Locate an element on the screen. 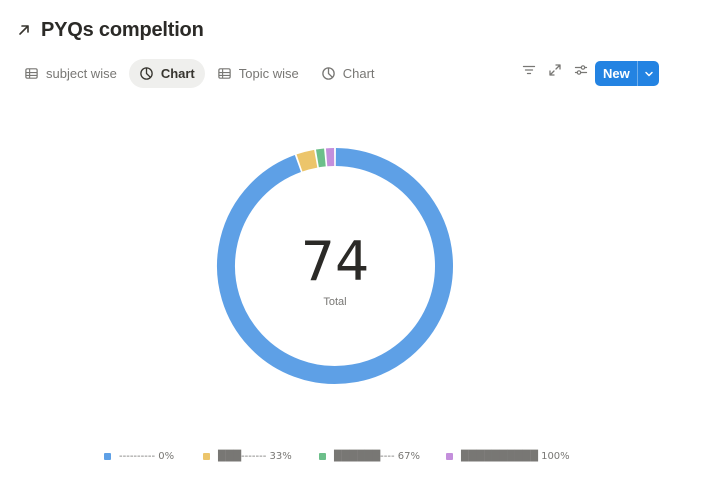  chevron-down-icon is located at coordinates (648, 73).